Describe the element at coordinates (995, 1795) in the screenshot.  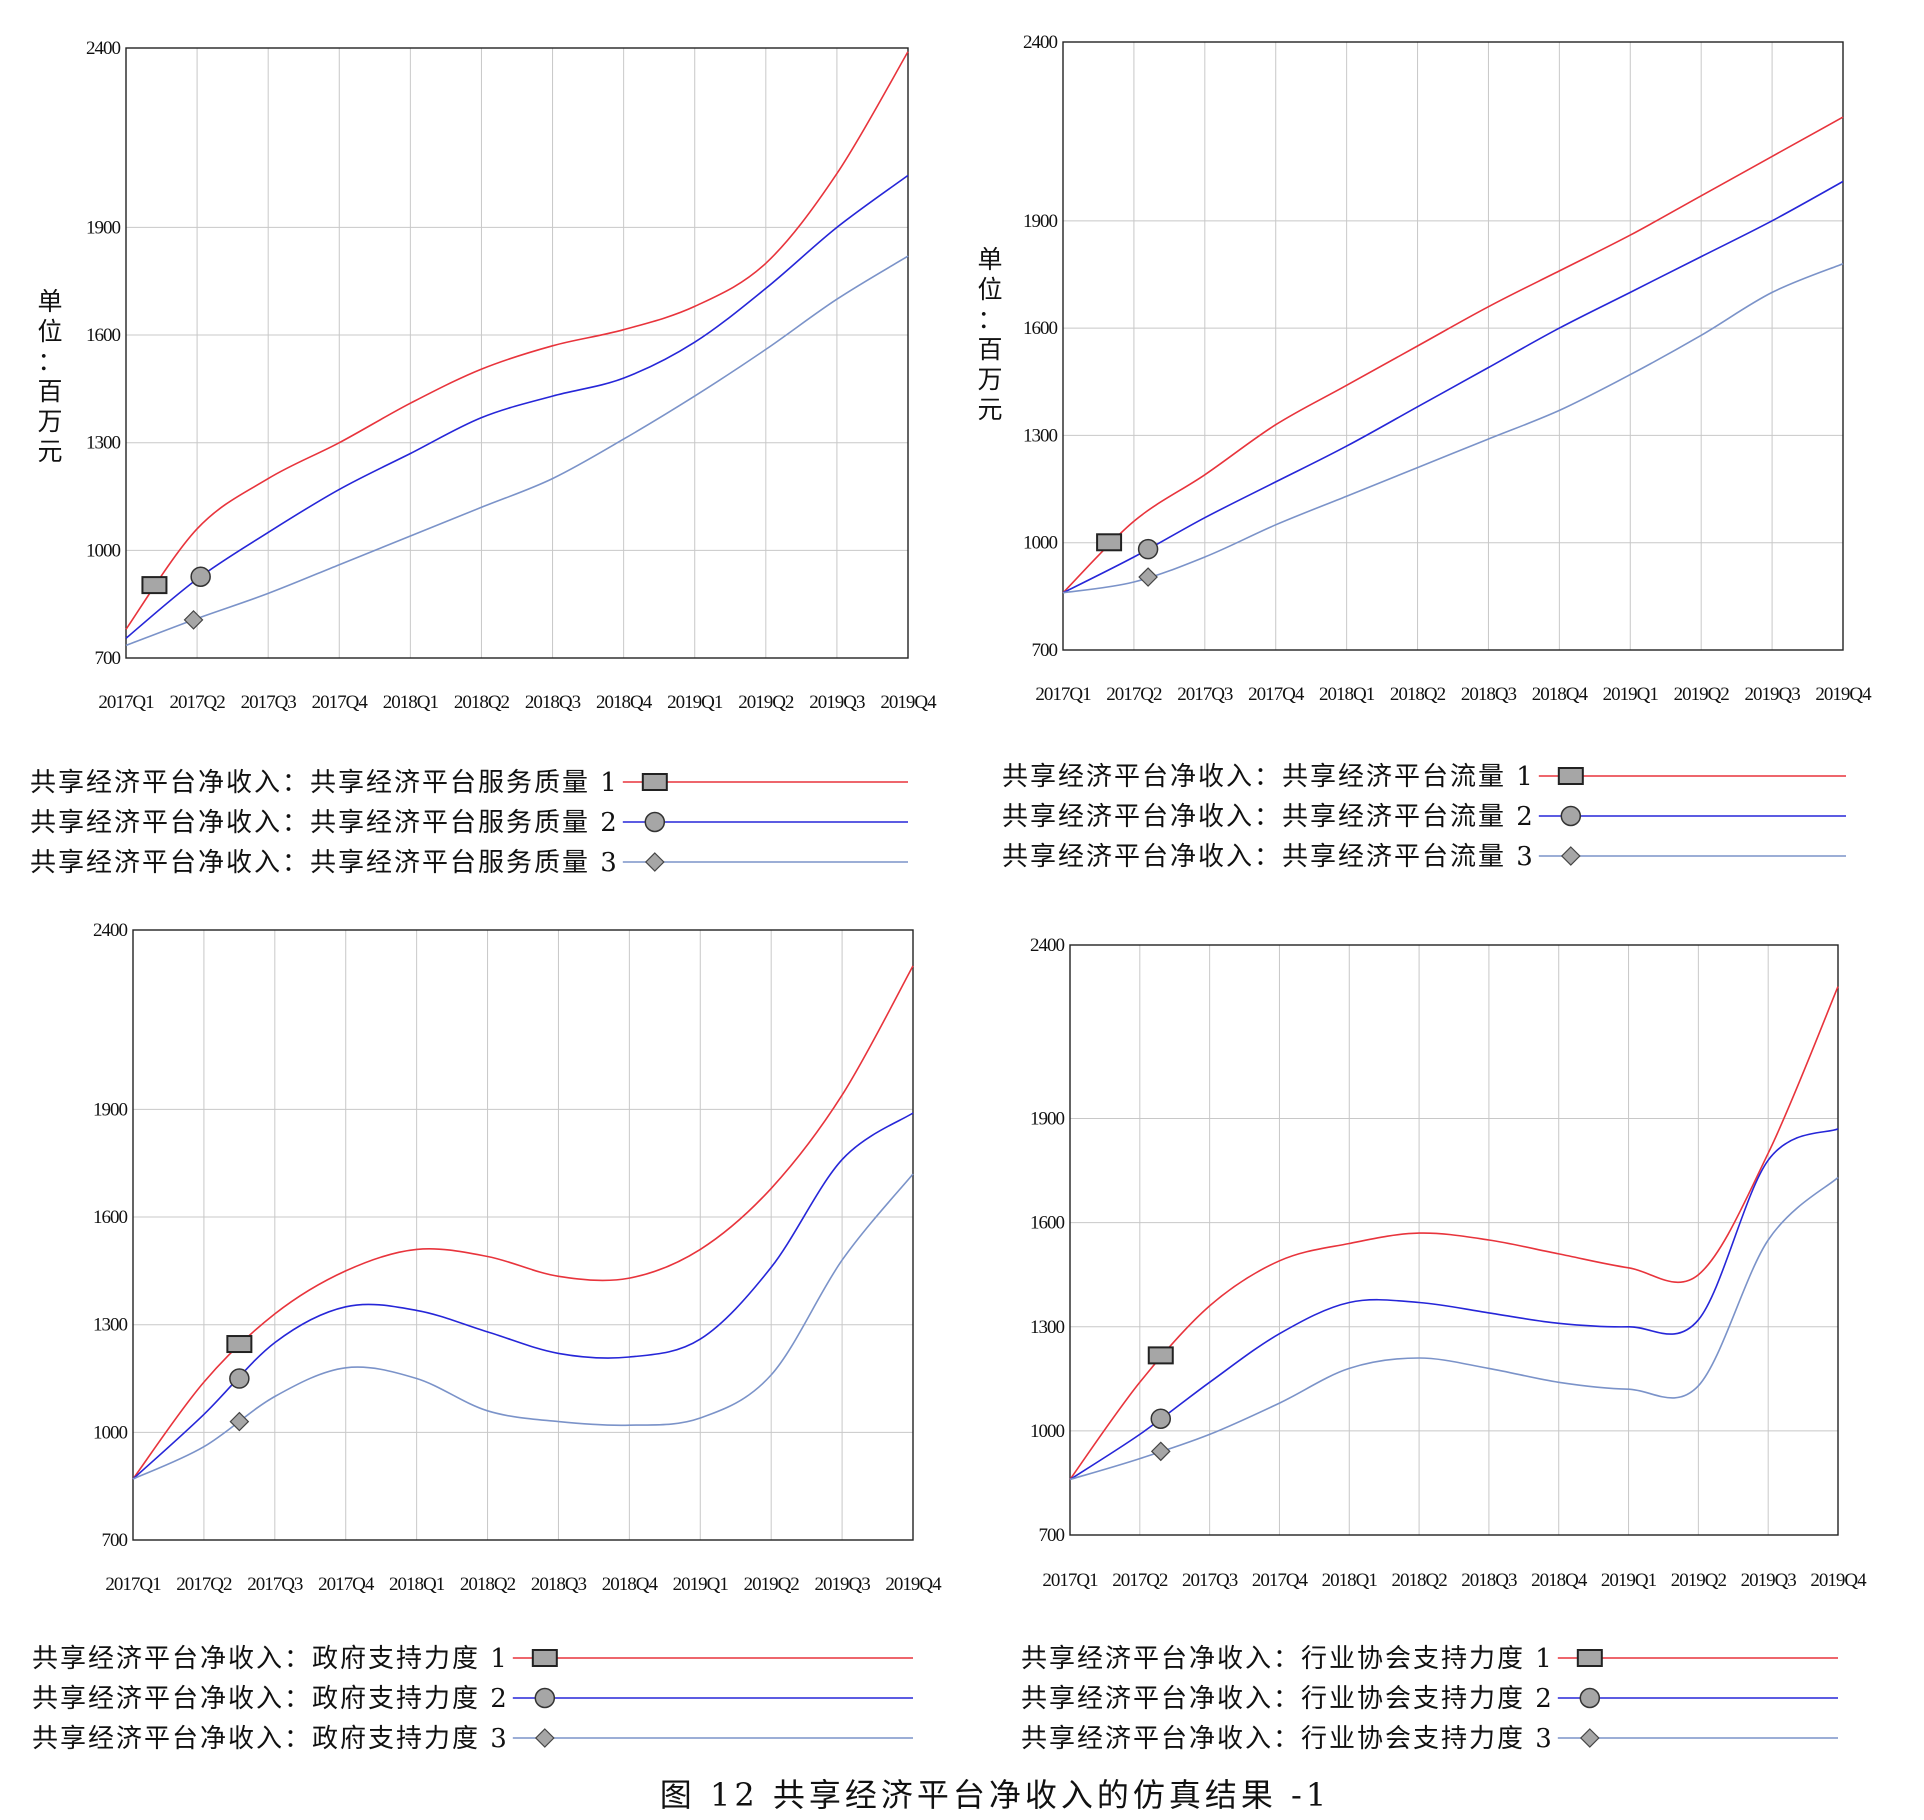
I see `figure-caption: 图 12 共享经济平台净收入的仿真结果 -1` at that location.